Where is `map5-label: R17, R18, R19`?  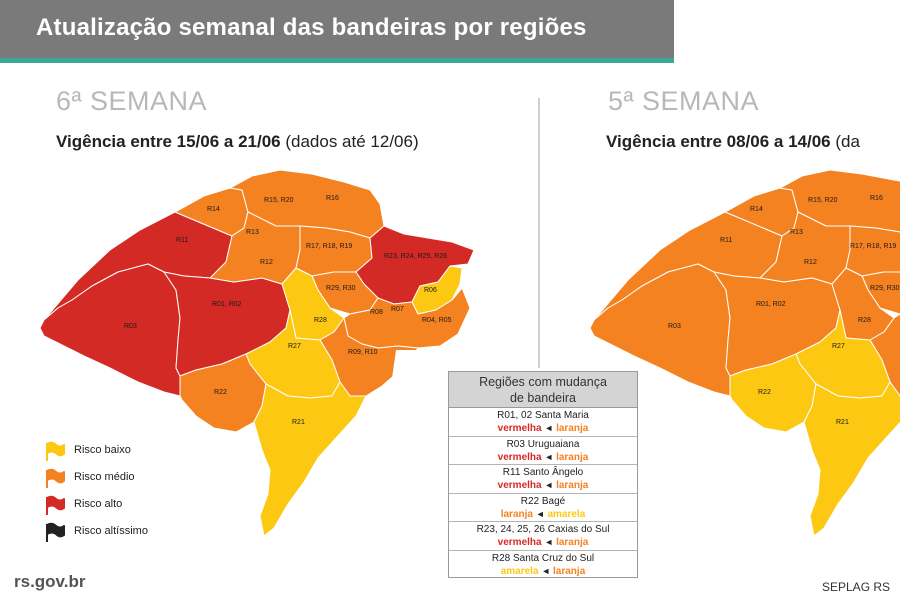 map5-label: R17, R18, R19 is located at coordinates (873, 246).